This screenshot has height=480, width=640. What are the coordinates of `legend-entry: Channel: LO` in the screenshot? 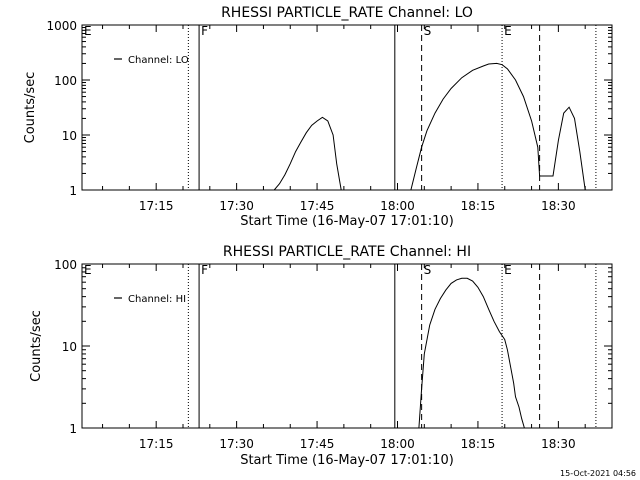 It's located at (158, 60).